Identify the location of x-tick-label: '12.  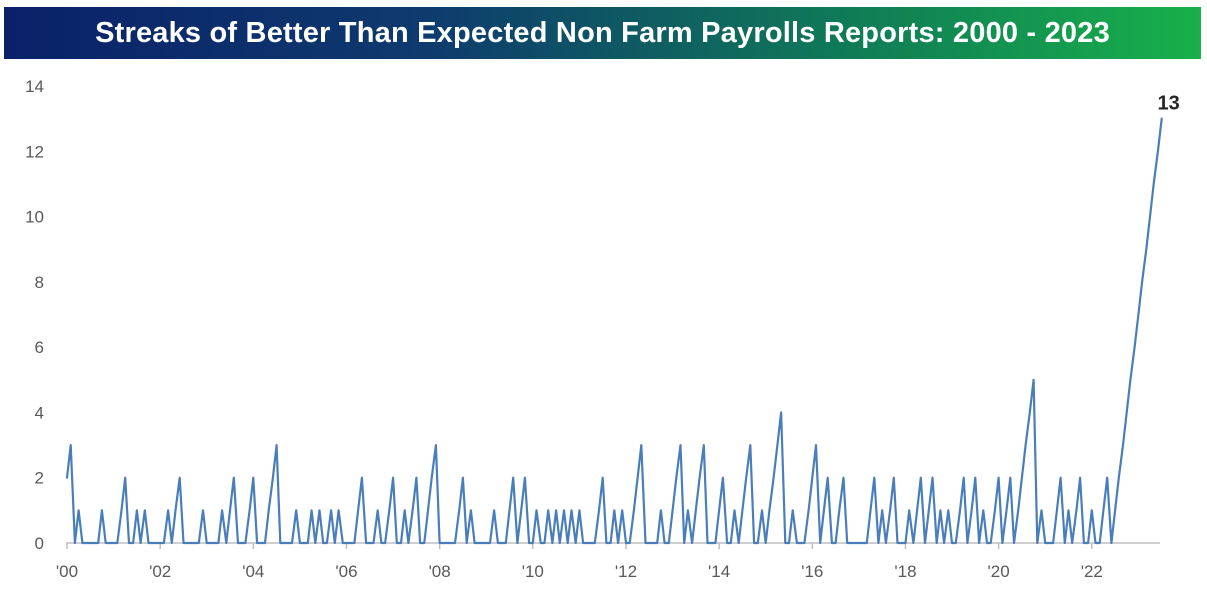
(626, 571).